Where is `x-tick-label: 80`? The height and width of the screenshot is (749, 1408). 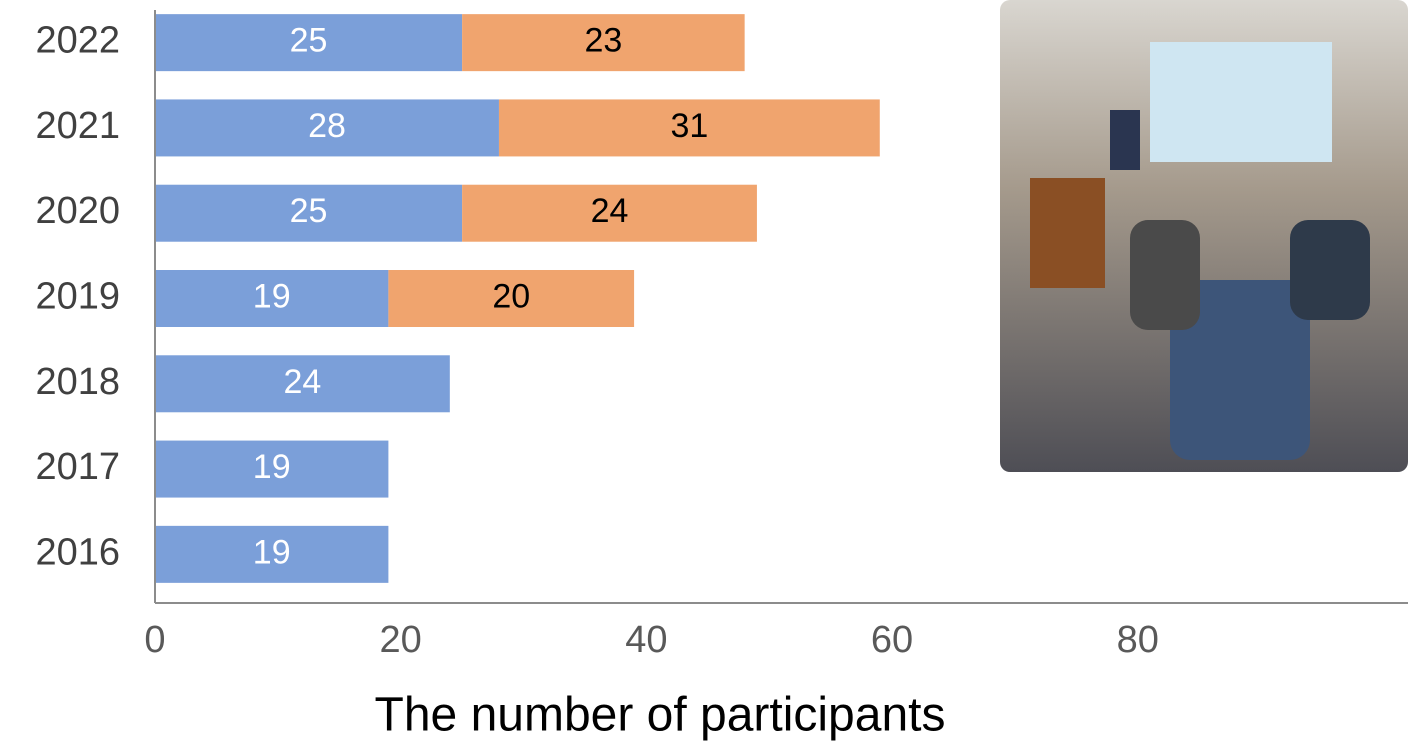 x-tick-label: 80 is located at coordinates (1138, 640).